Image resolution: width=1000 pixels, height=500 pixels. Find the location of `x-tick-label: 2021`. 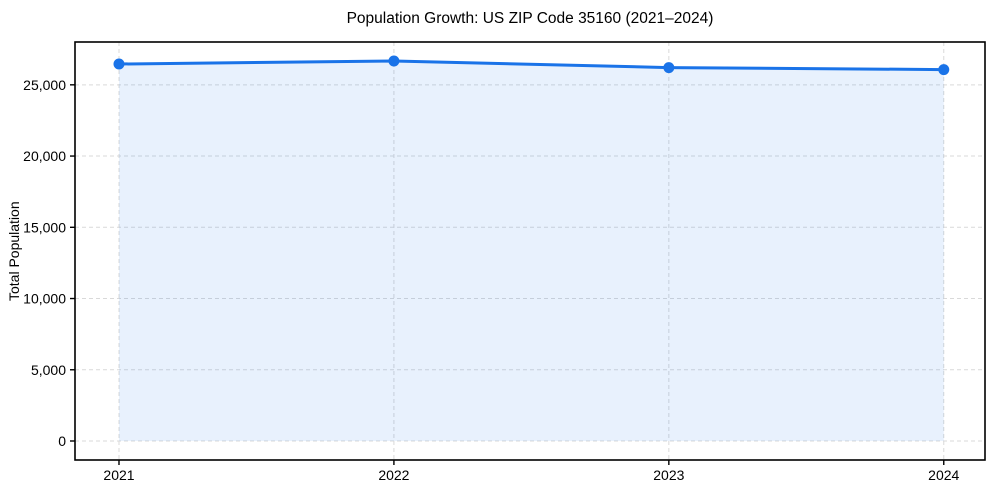

x-tick-label: 2021 is located at coordinates (118, 475).